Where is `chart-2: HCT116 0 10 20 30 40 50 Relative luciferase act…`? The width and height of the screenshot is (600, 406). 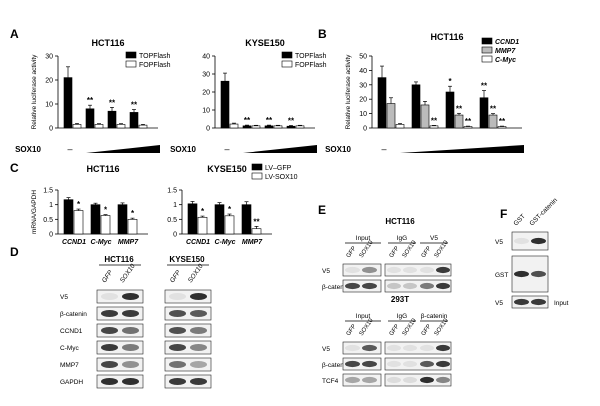 chart-2: HCT116 0 10 20 30 40 50 Relative luciferase act… is located at coordinates (424, 93).